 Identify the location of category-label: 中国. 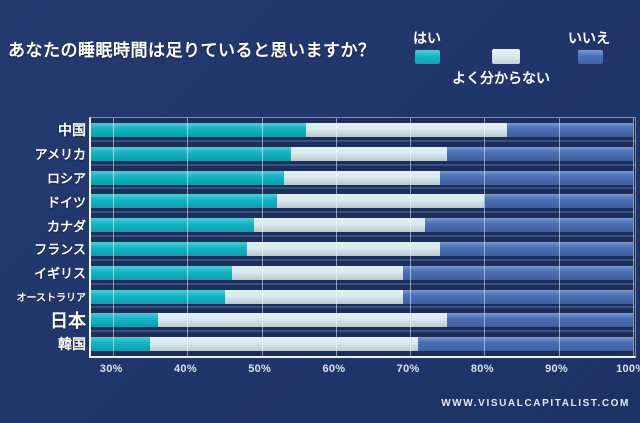
(72, 129).